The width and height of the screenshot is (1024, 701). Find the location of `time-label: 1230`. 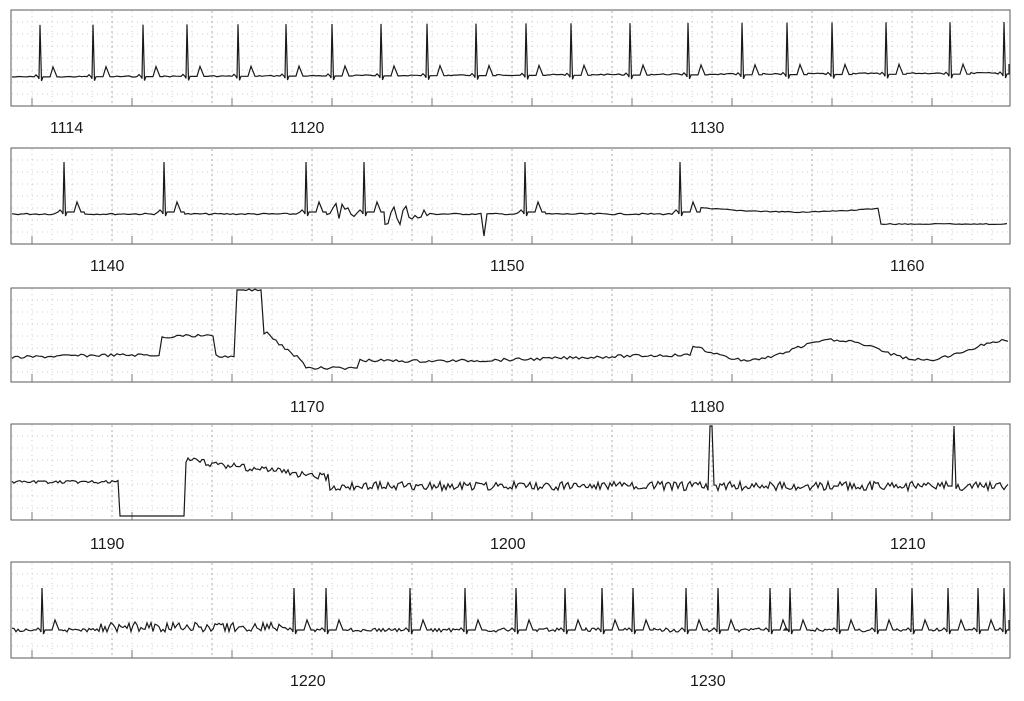

time-label: 1230 is located at coordinates (708, 681).